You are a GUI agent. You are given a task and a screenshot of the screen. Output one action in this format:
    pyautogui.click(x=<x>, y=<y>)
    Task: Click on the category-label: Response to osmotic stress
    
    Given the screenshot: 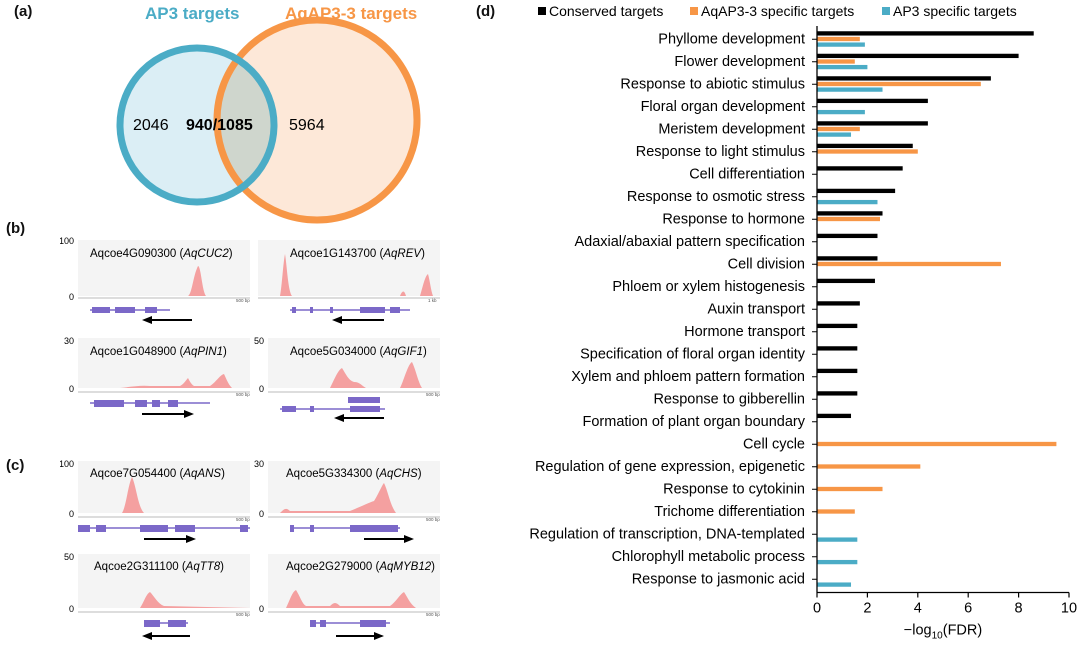 What is the action you would take?
    pyautogui.click(x=716, y=197)
    